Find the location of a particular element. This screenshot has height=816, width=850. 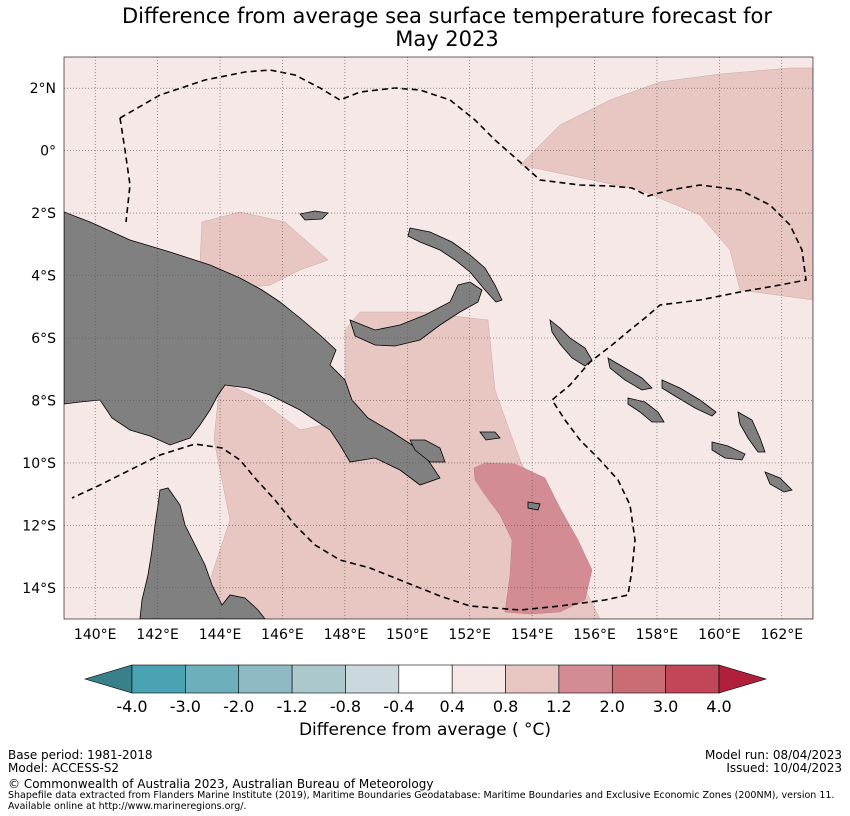

lon-tick-label: 162°E is located at coordinates (782, 635).